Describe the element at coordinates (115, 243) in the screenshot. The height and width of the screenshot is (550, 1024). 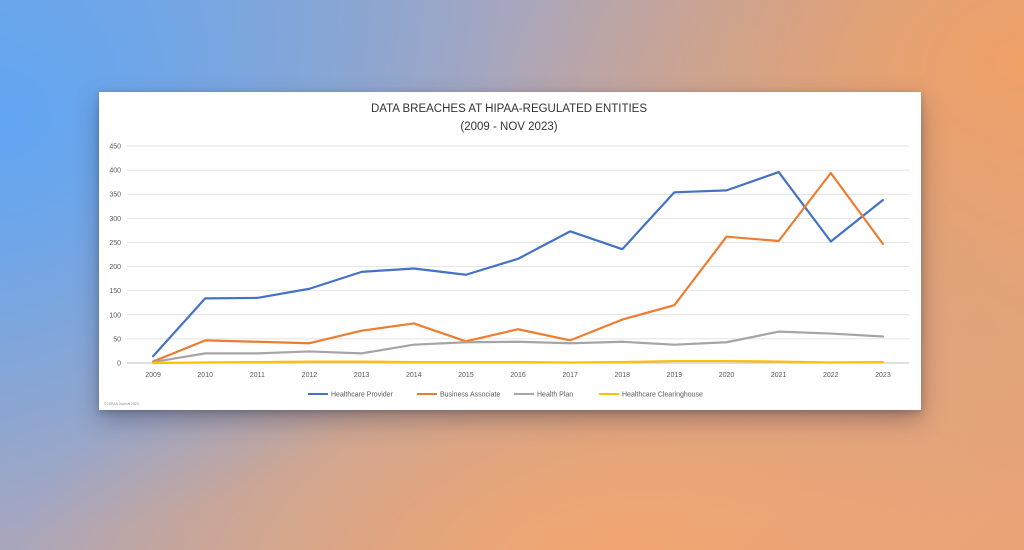
I see `y-tick-label: 250` at that location.